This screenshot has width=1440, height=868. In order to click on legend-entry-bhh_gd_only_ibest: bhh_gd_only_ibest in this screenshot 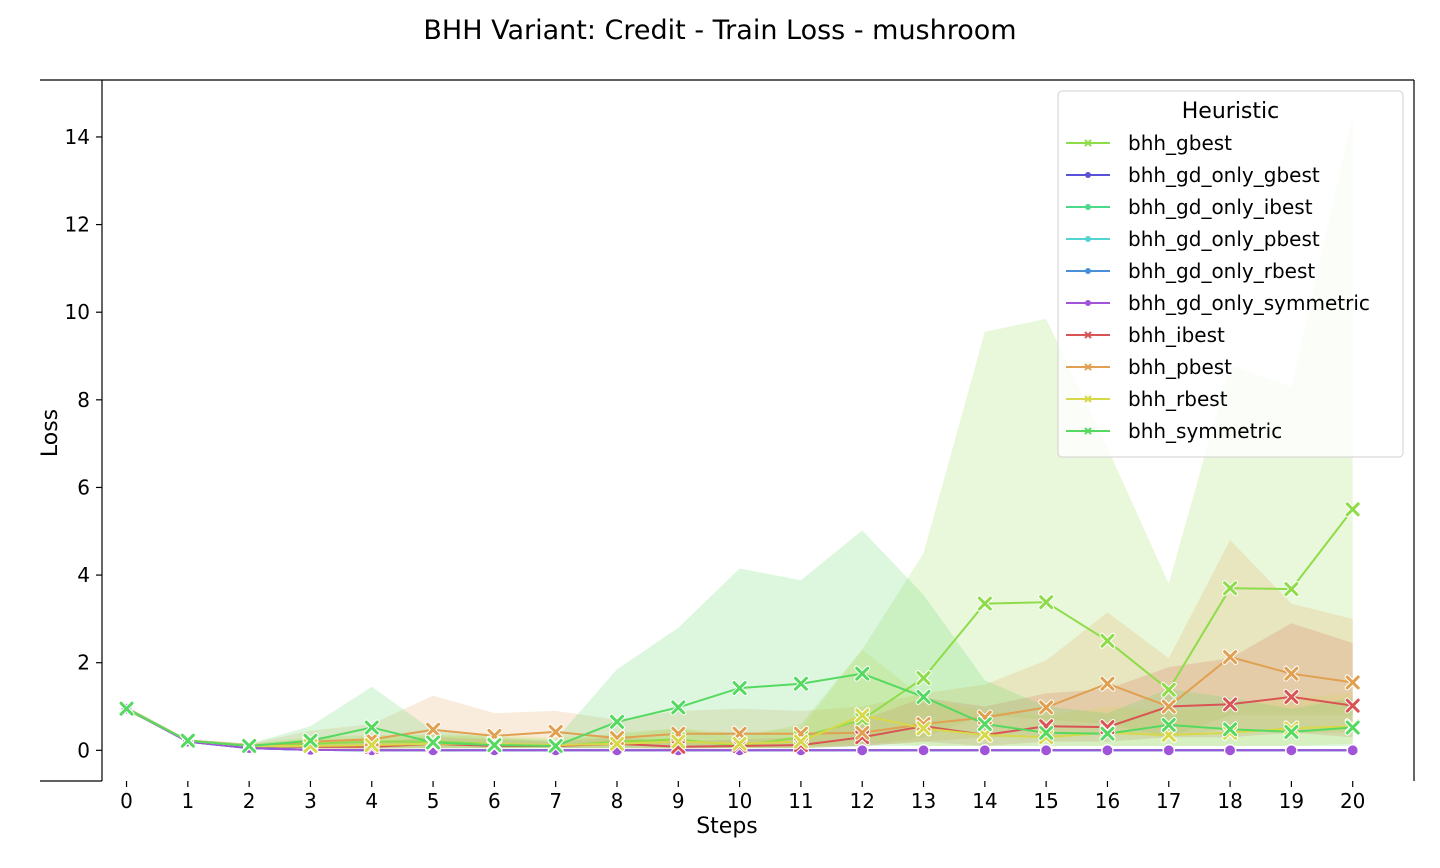, I will do `click(1189, 207)`.